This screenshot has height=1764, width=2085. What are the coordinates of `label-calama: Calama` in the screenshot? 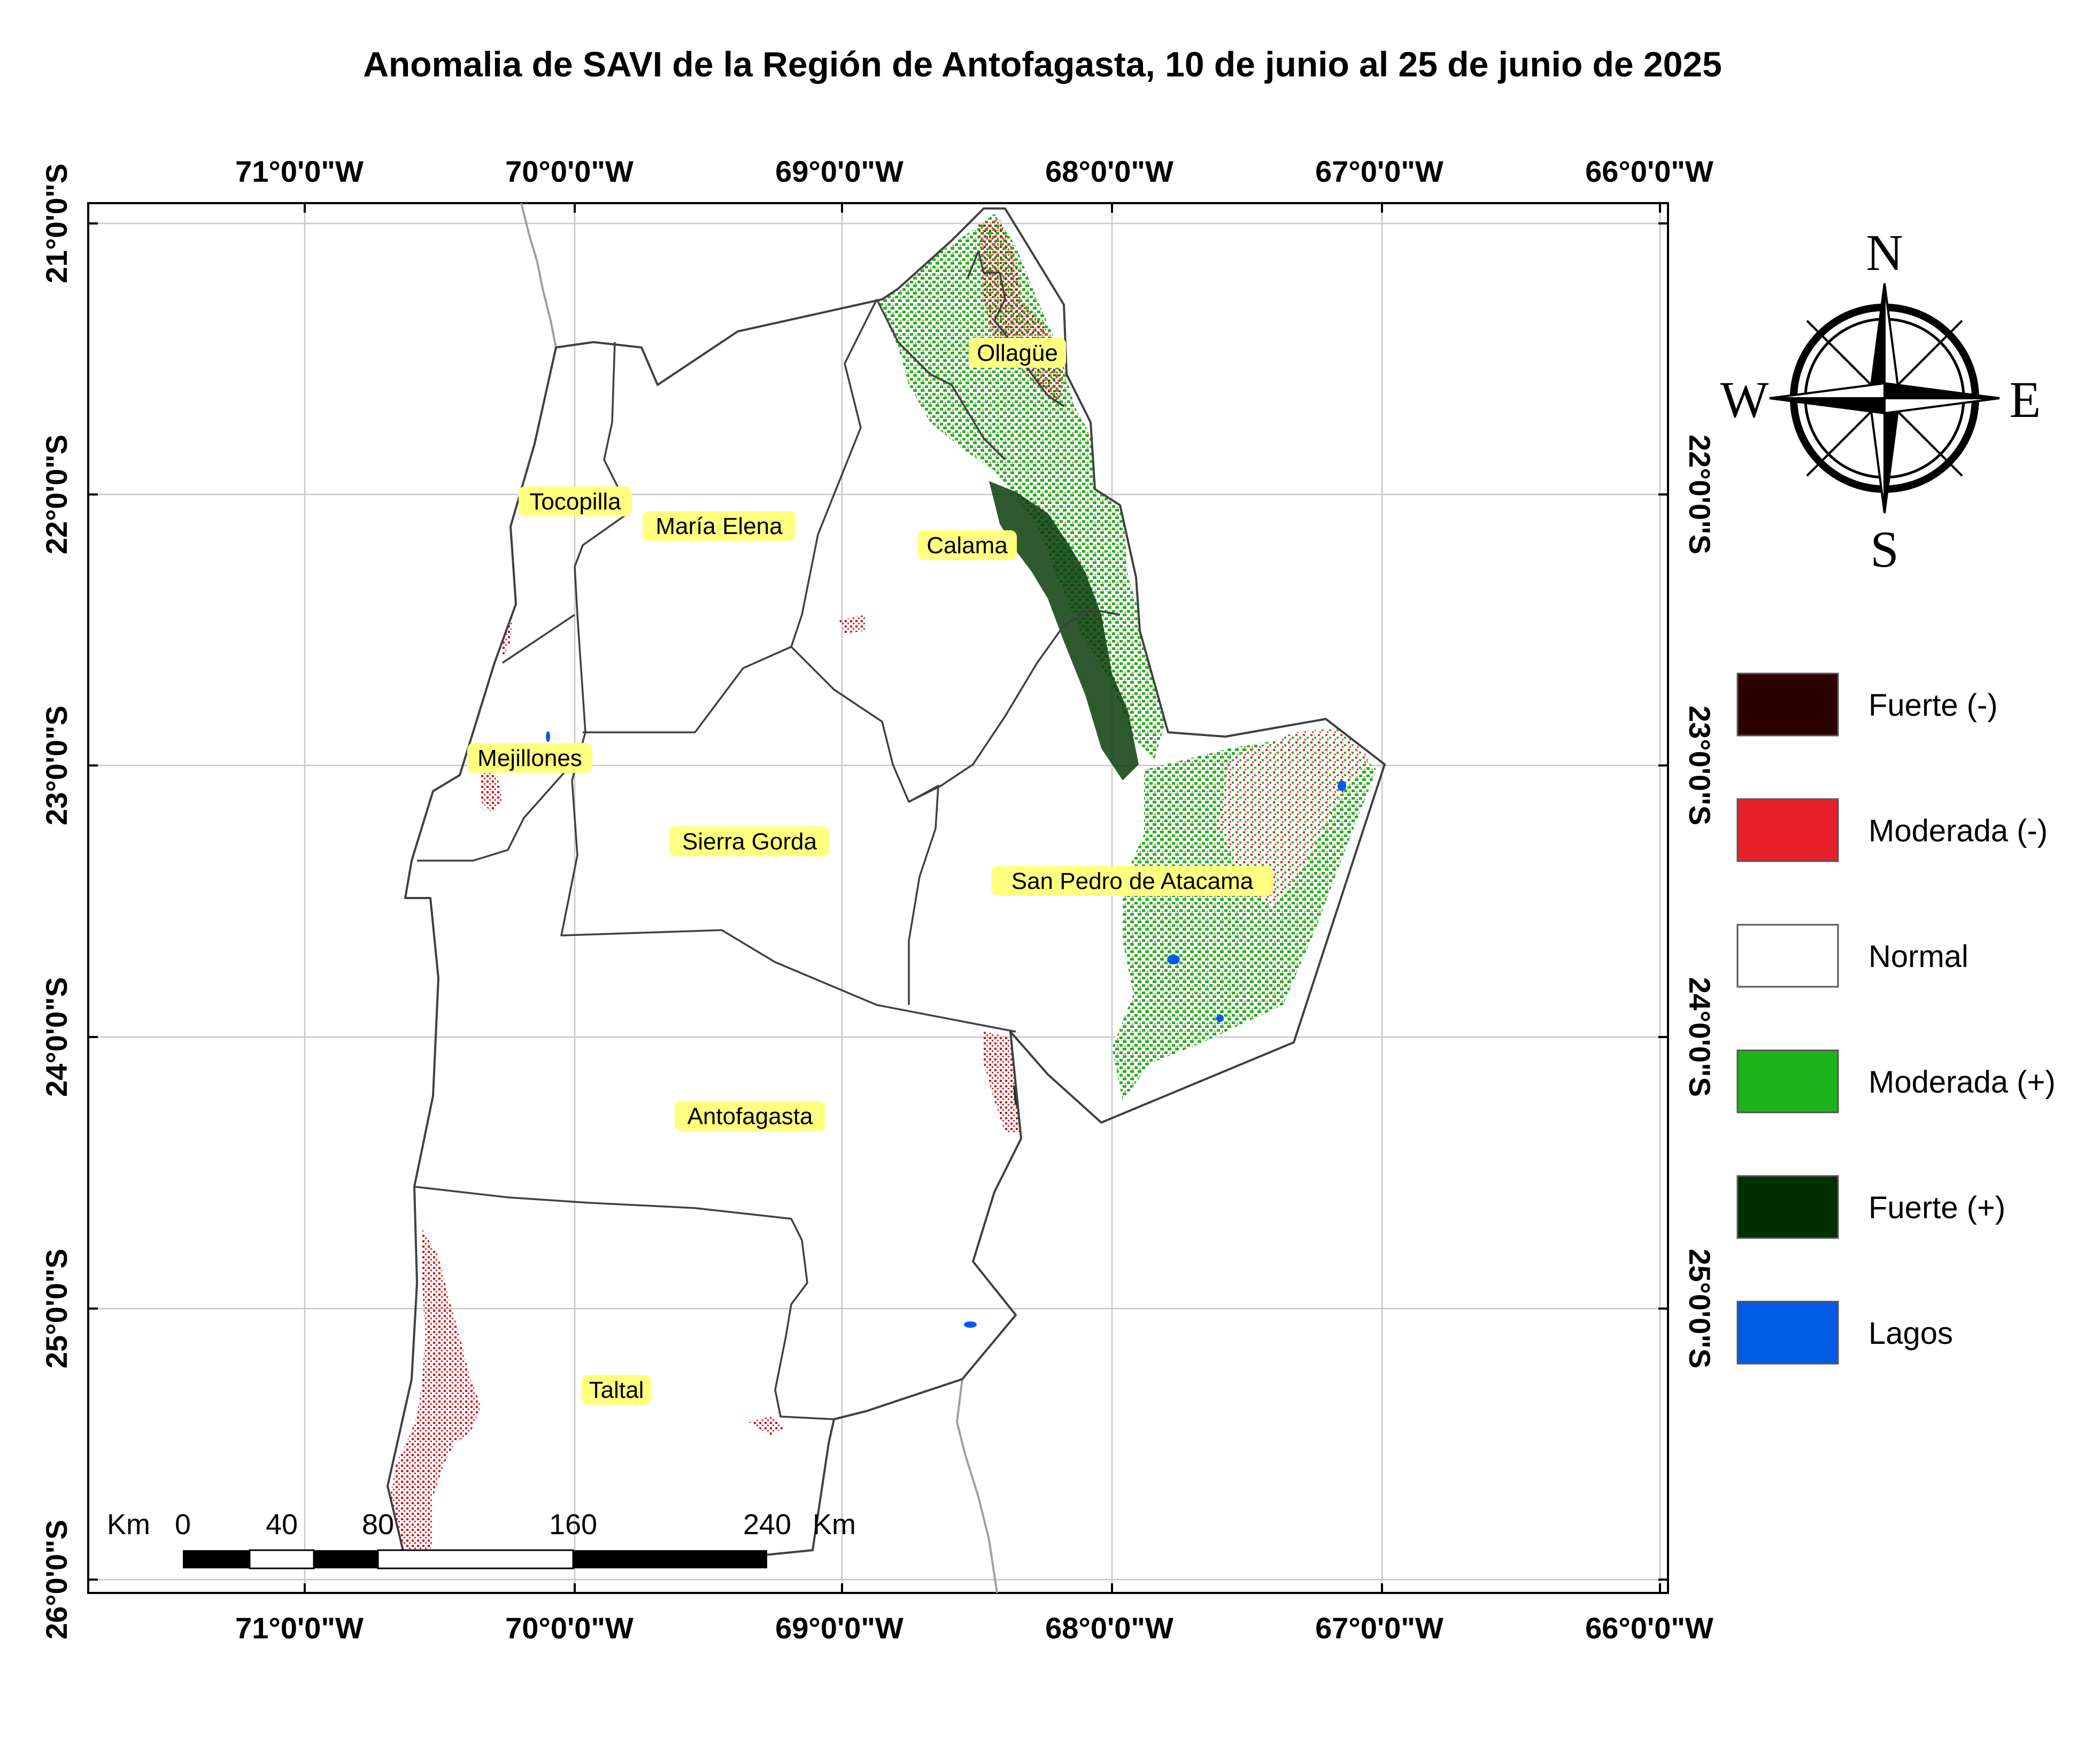 It's located at (967, 545).